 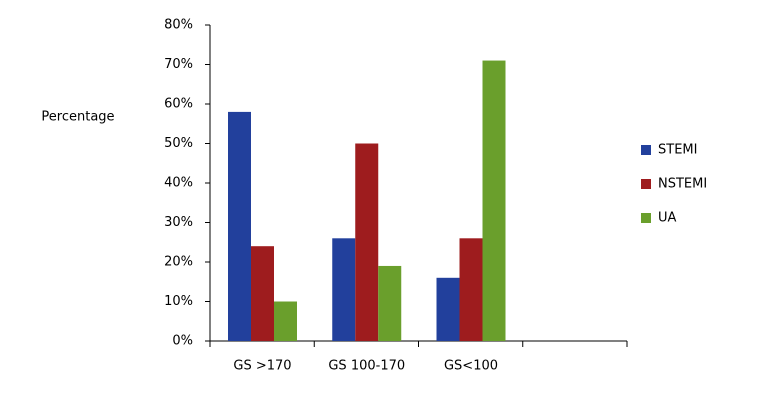 I want to click on x-tick-label: GS<100, so click(x=471, y=366).